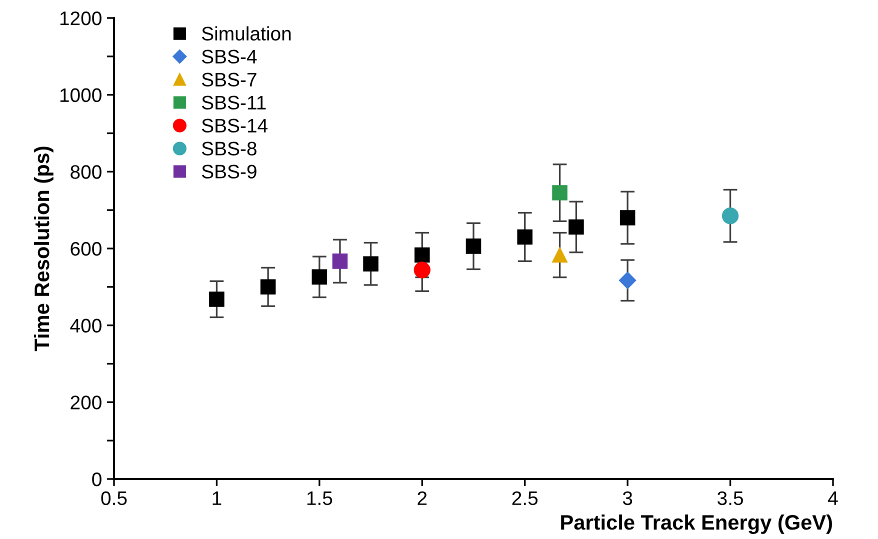 The height and width of the screenshot is (539, 878). What do you see at coordinates (833, 498) in the screenshot?
I see `x-tick-label: 4` at bounding box center [833, 498].